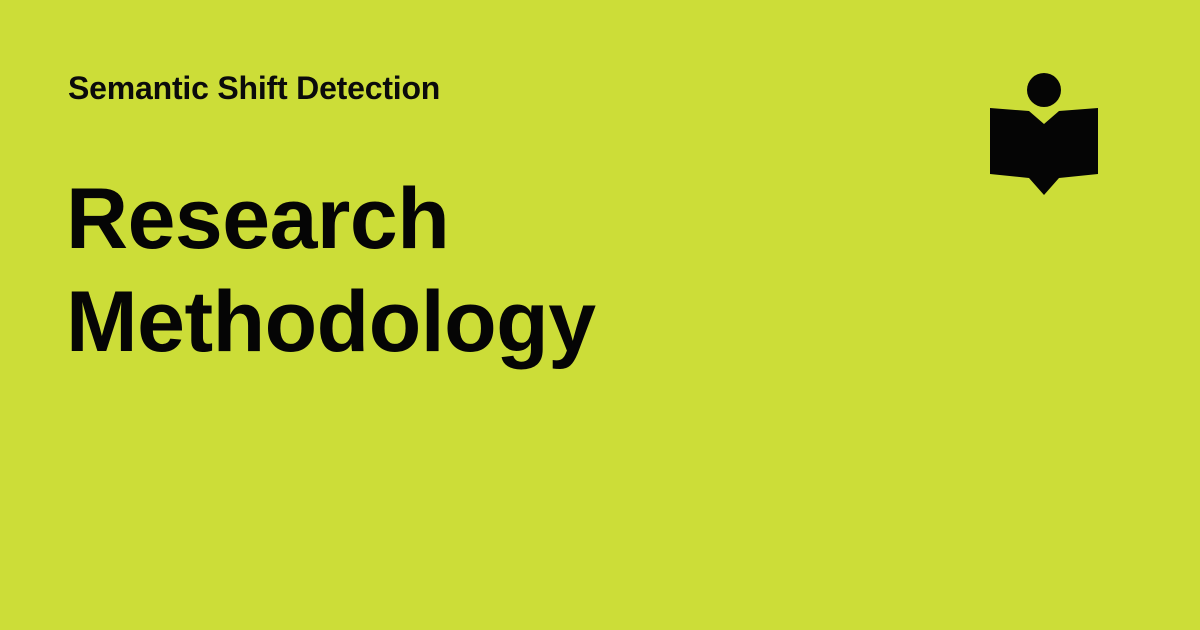 The image size is (1200, 630). I want to click on reader-book-icon, so click(1044, 134).